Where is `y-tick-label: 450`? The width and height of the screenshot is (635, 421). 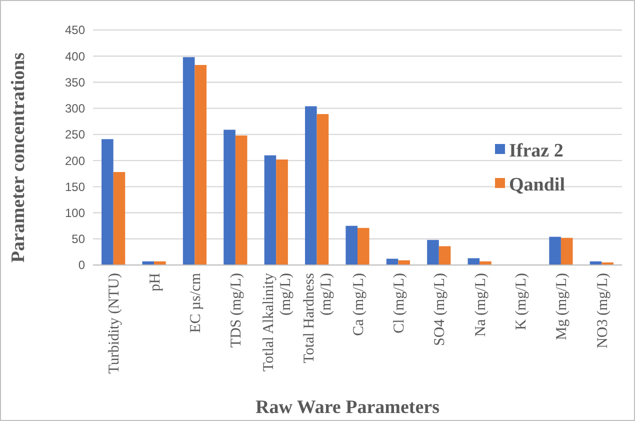 y-tick-label: 450 is located at coordinates (75, 30).